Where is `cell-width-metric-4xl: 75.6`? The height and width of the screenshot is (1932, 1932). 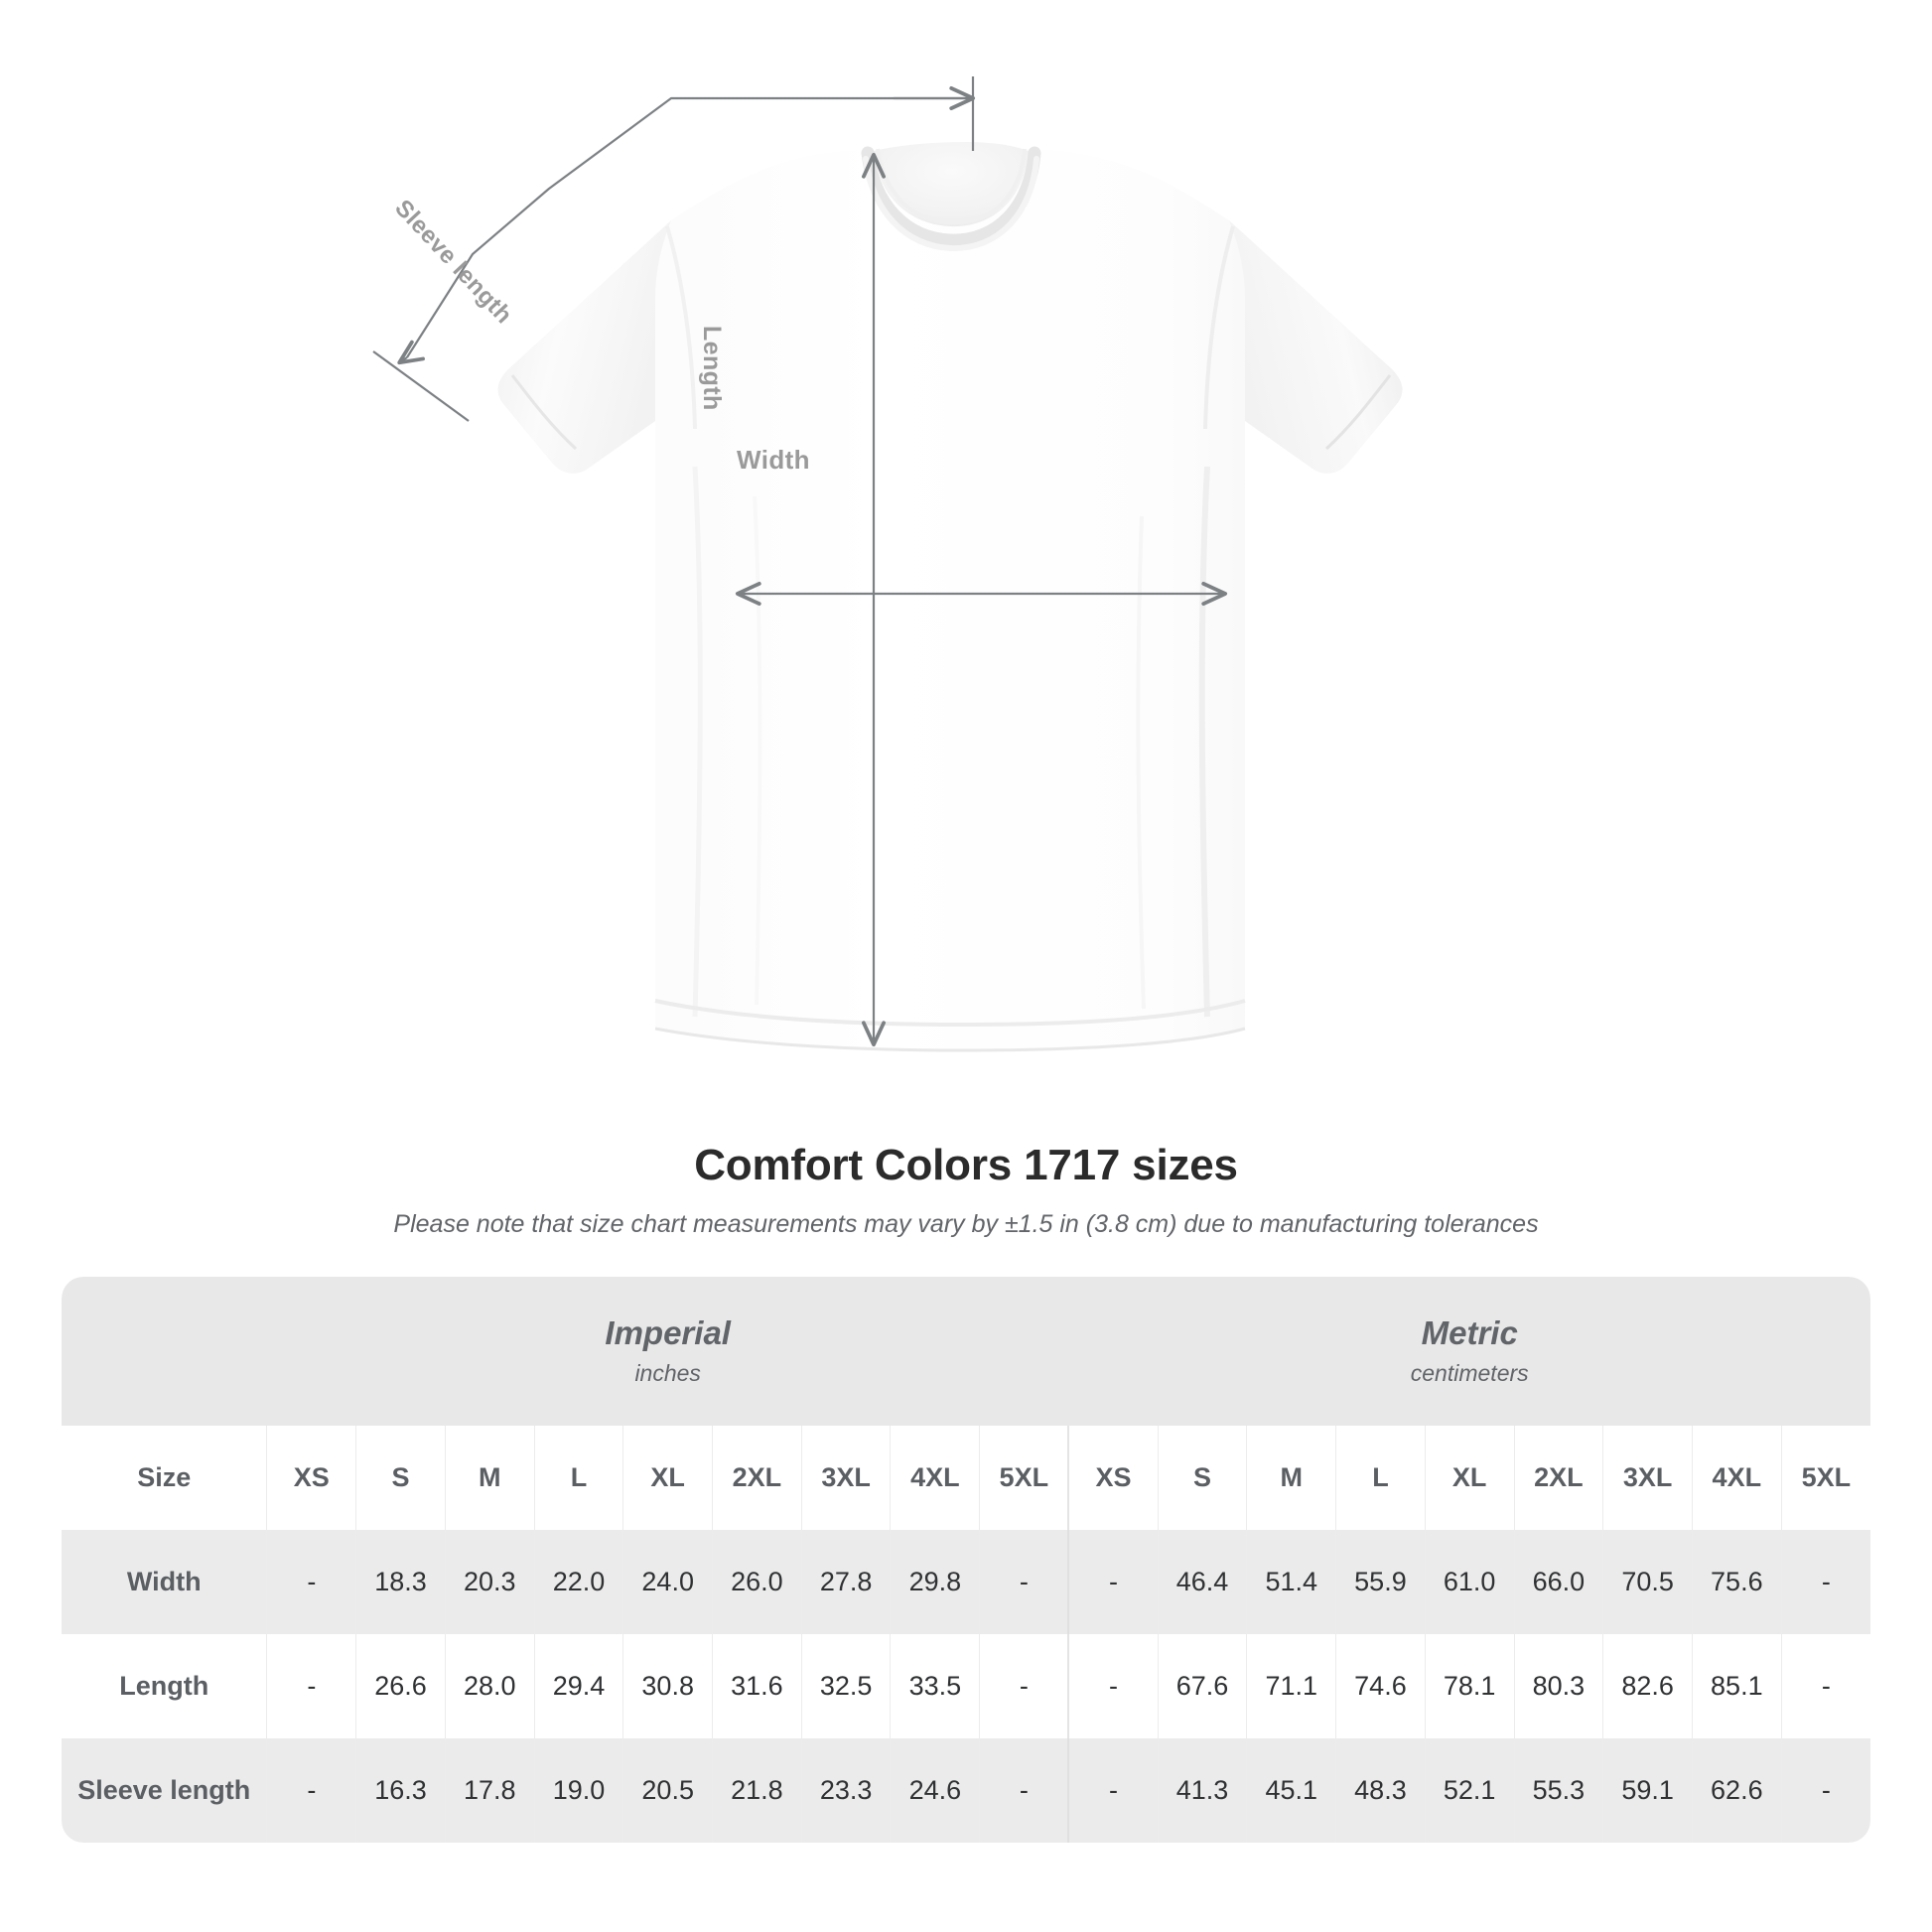 cell-width-metric-4xl: 75.6 is located at coordinates (1737, 1582).